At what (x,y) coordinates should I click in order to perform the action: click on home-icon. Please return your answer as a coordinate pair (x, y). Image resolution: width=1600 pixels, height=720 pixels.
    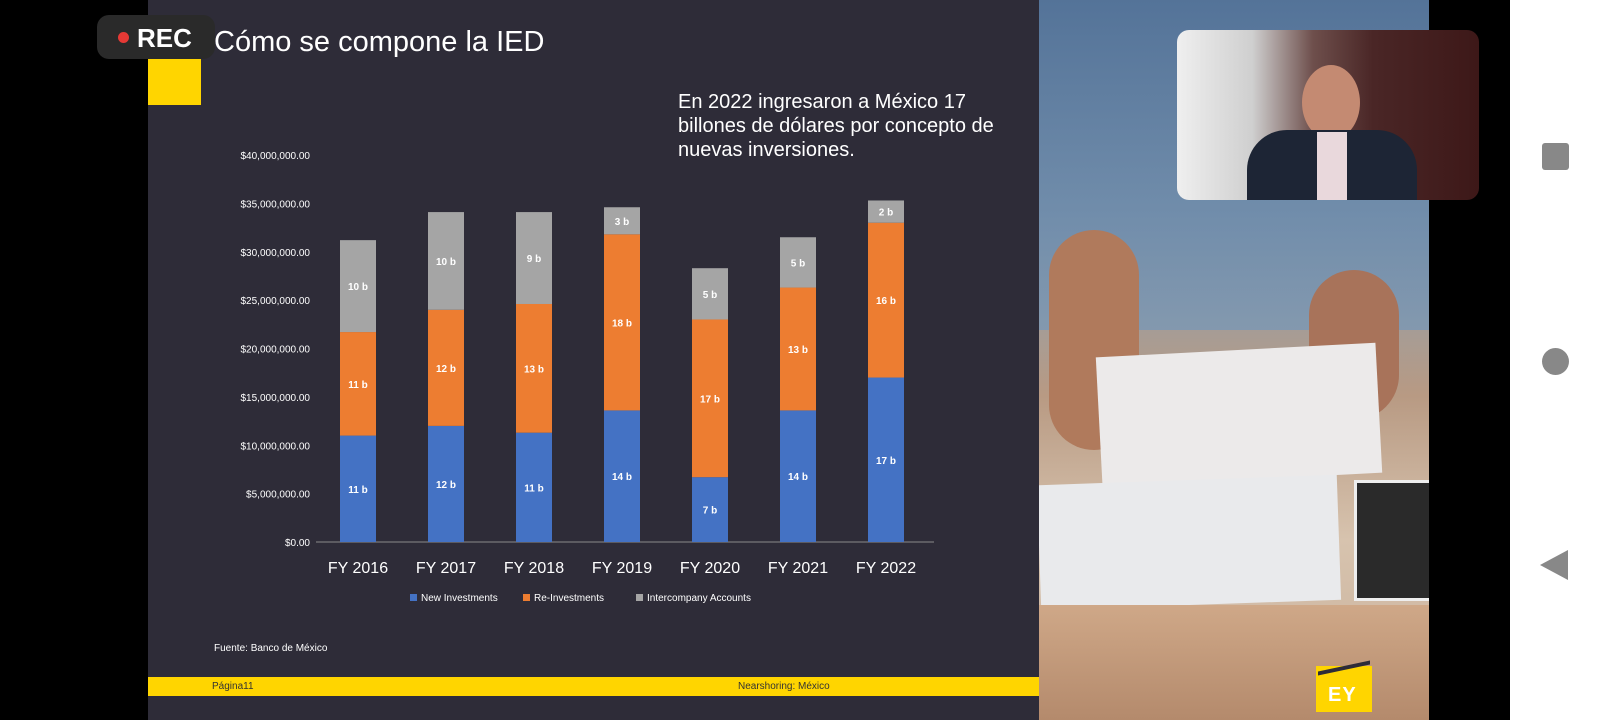
    Looking at the image, I should click on (1555, 361).